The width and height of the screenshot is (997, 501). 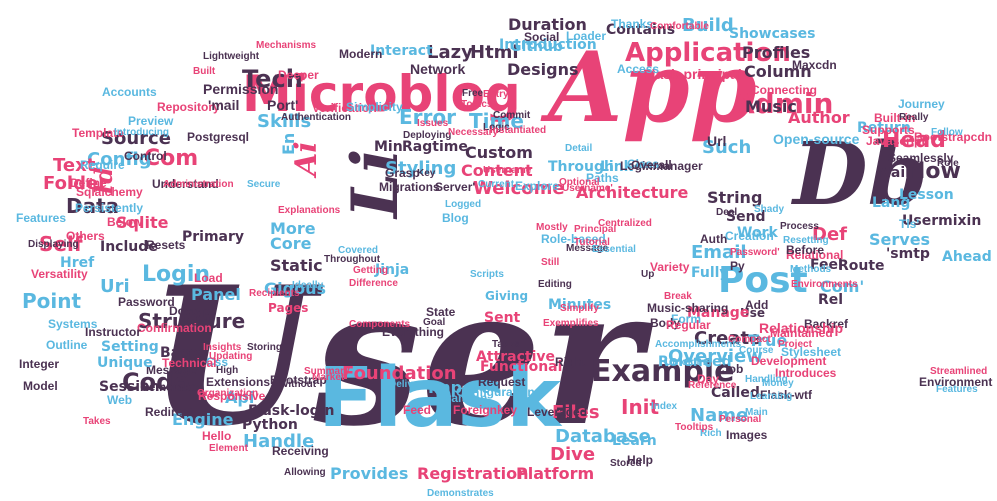 What do you see at coordinates (957, 389) in the screenshot?
I see `word-305: Features` at bounding box center [957, 389].